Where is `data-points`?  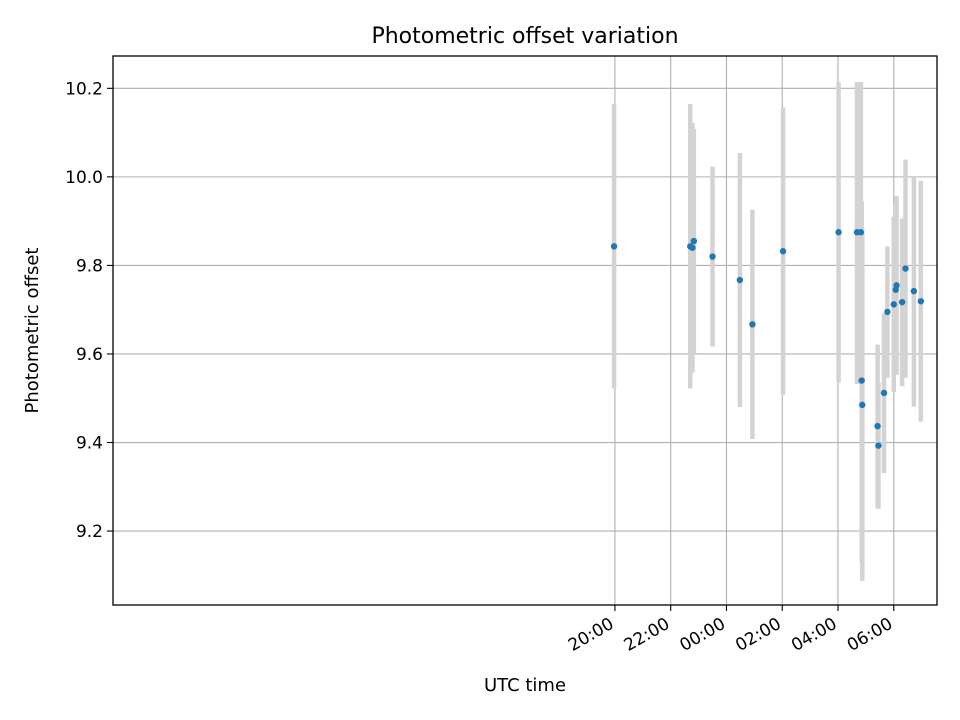
data-points is located at coordinates (767, 339).